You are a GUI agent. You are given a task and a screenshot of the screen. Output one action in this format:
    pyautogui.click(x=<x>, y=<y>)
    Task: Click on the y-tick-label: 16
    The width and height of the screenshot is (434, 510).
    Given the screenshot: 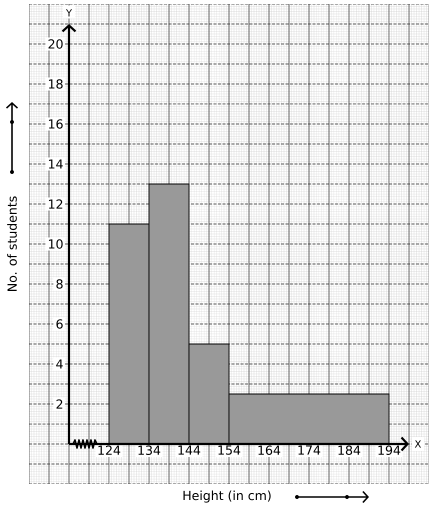 What is the action you would take?
    pyautogui.click(x=55, y=124)
    